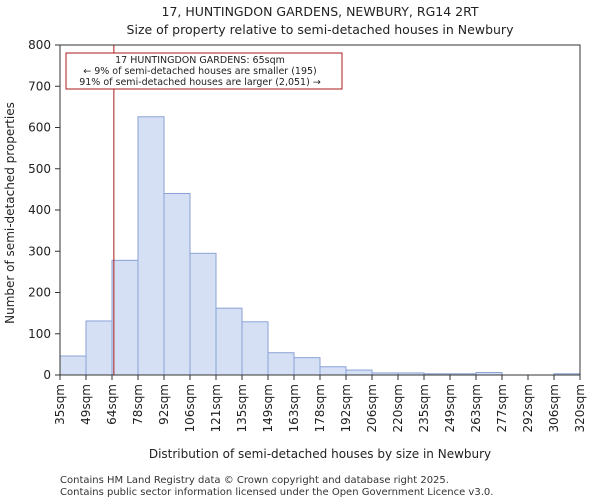  I want to click on annotation-border, so click(204, 71).